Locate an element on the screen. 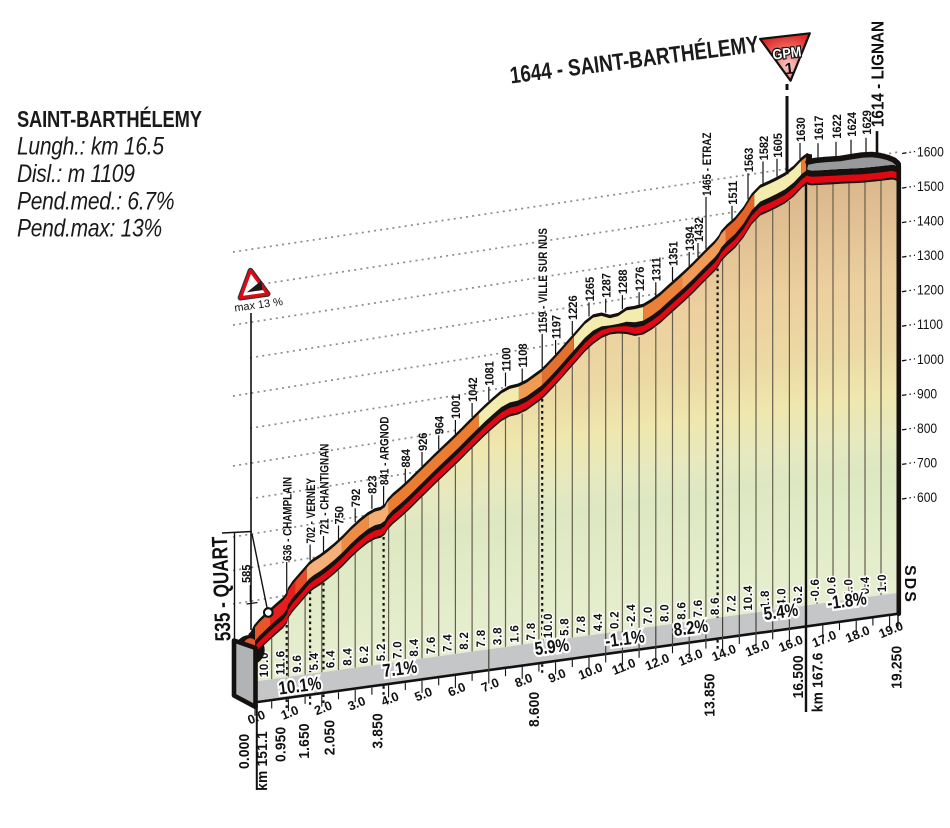 This screenshot has width=950, height=828. svg-text: 2.050 is located at coordinates (330, 737).